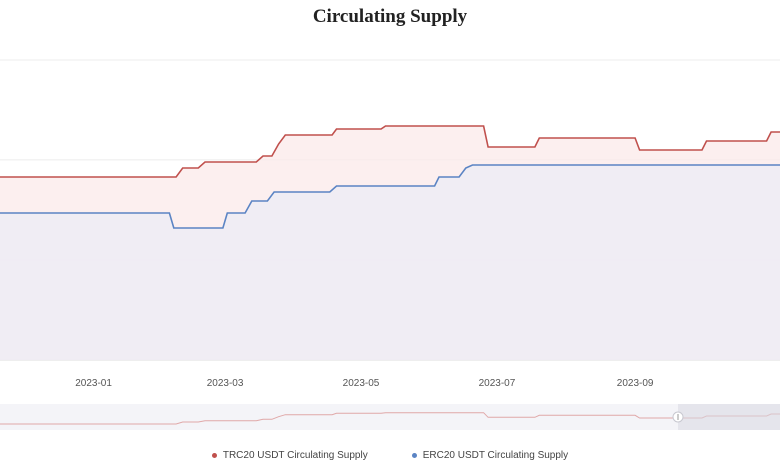 The image size is (780, 470). I want to click on legend-item-trc20: TRC20 USDT Circulating Supply, so click(289, 455).